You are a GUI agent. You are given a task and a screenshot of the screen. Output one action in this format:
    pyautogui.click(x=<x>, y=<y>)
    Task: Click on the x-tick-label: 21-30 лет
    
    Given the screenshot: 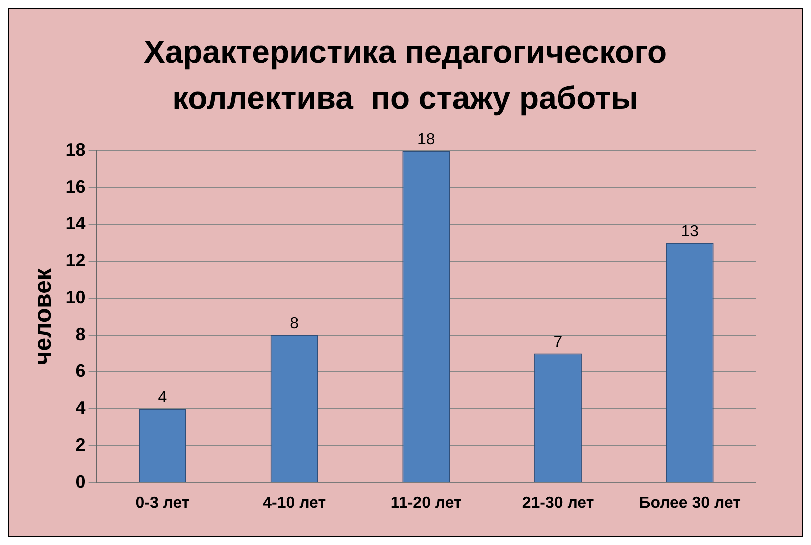 What is the action you would take?
    pyautogui.click(x=558, y=503)
    